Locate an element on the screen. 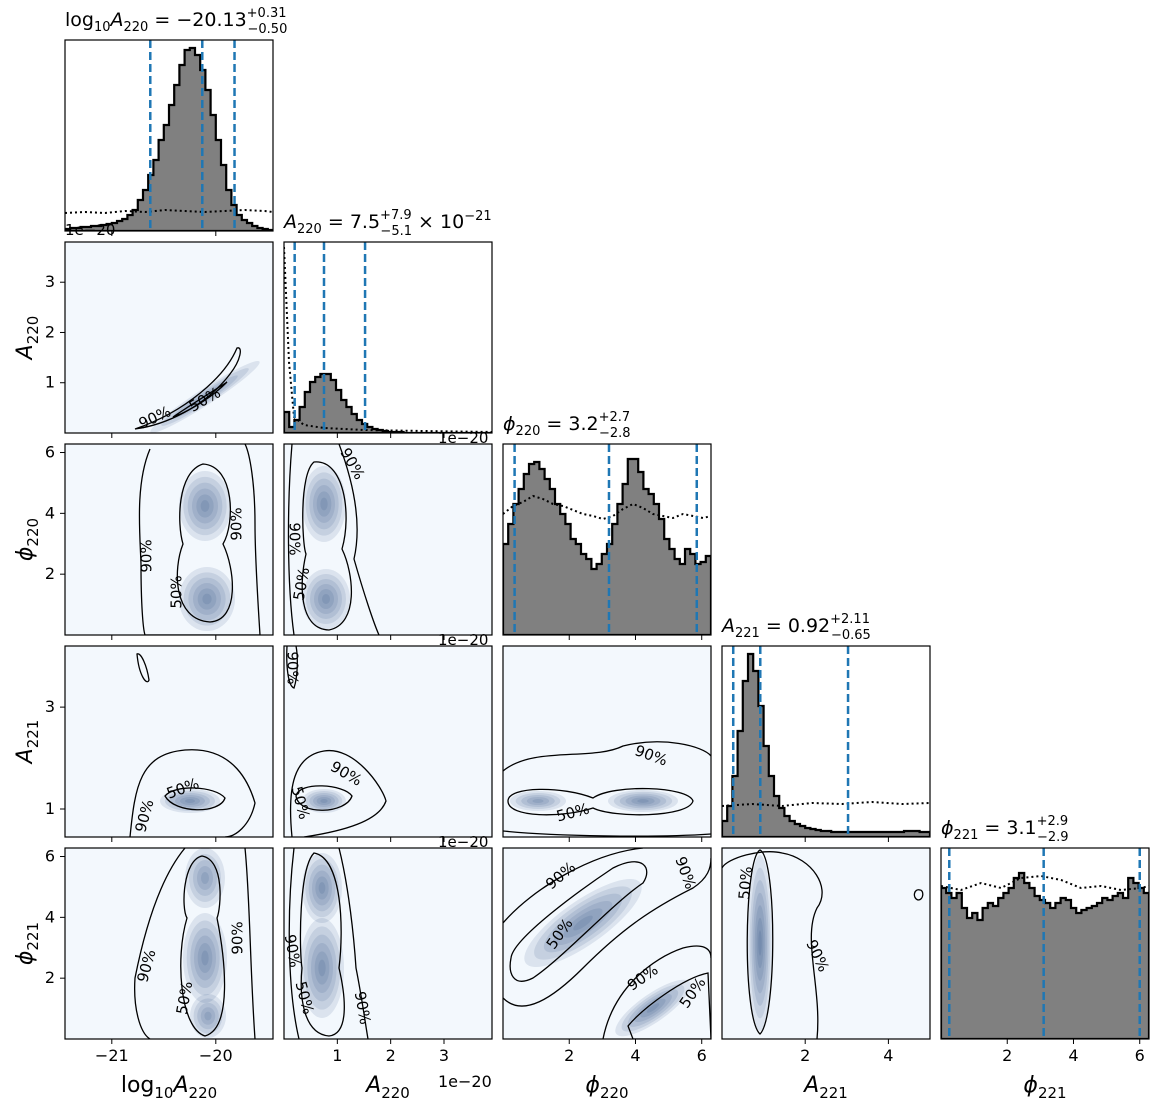 This screenshot has width=1158, height=1111. y-axis-label: ϕ221 is located at coordinates (27, 943).